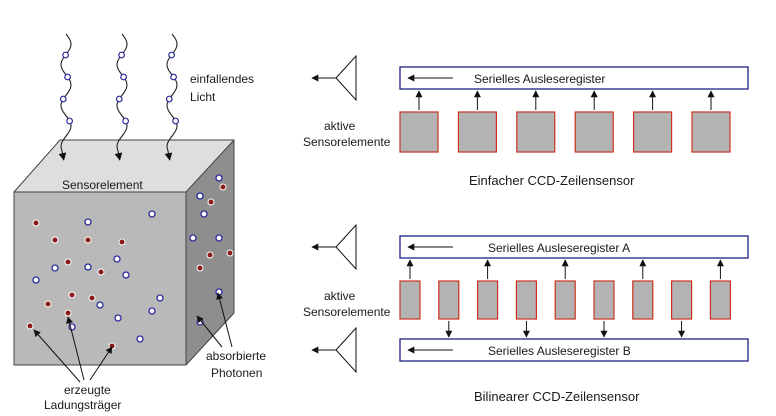 This screenshot has width=776, height=416. What do you see at coordinates (124, 166) in the screenshot?
I see `cube-top-face` at bounding box center [124, 166].